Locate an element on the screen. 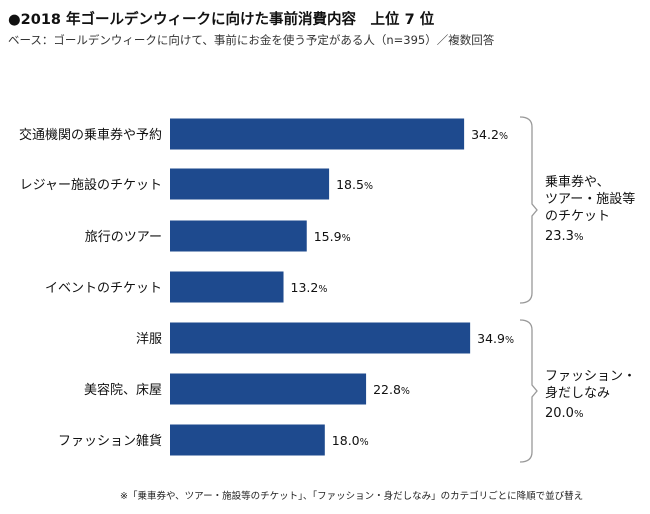 The width and height of the screenshot is (650, 514). value-label: 13.2% is located at coordinates (309, 287).